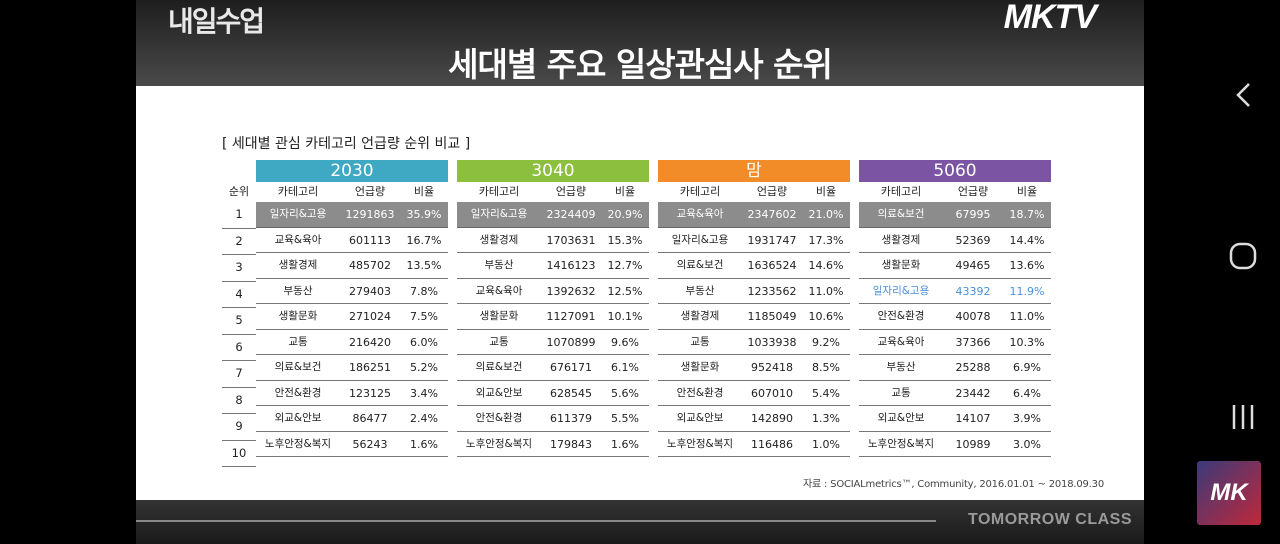 Image resolution: width=1280 pixels, height=544 pixels. What do you see at coordinates (625, 214) in the screenshot?
I see `ratio-cell: 20.9%` at bounding box center [625, 214].